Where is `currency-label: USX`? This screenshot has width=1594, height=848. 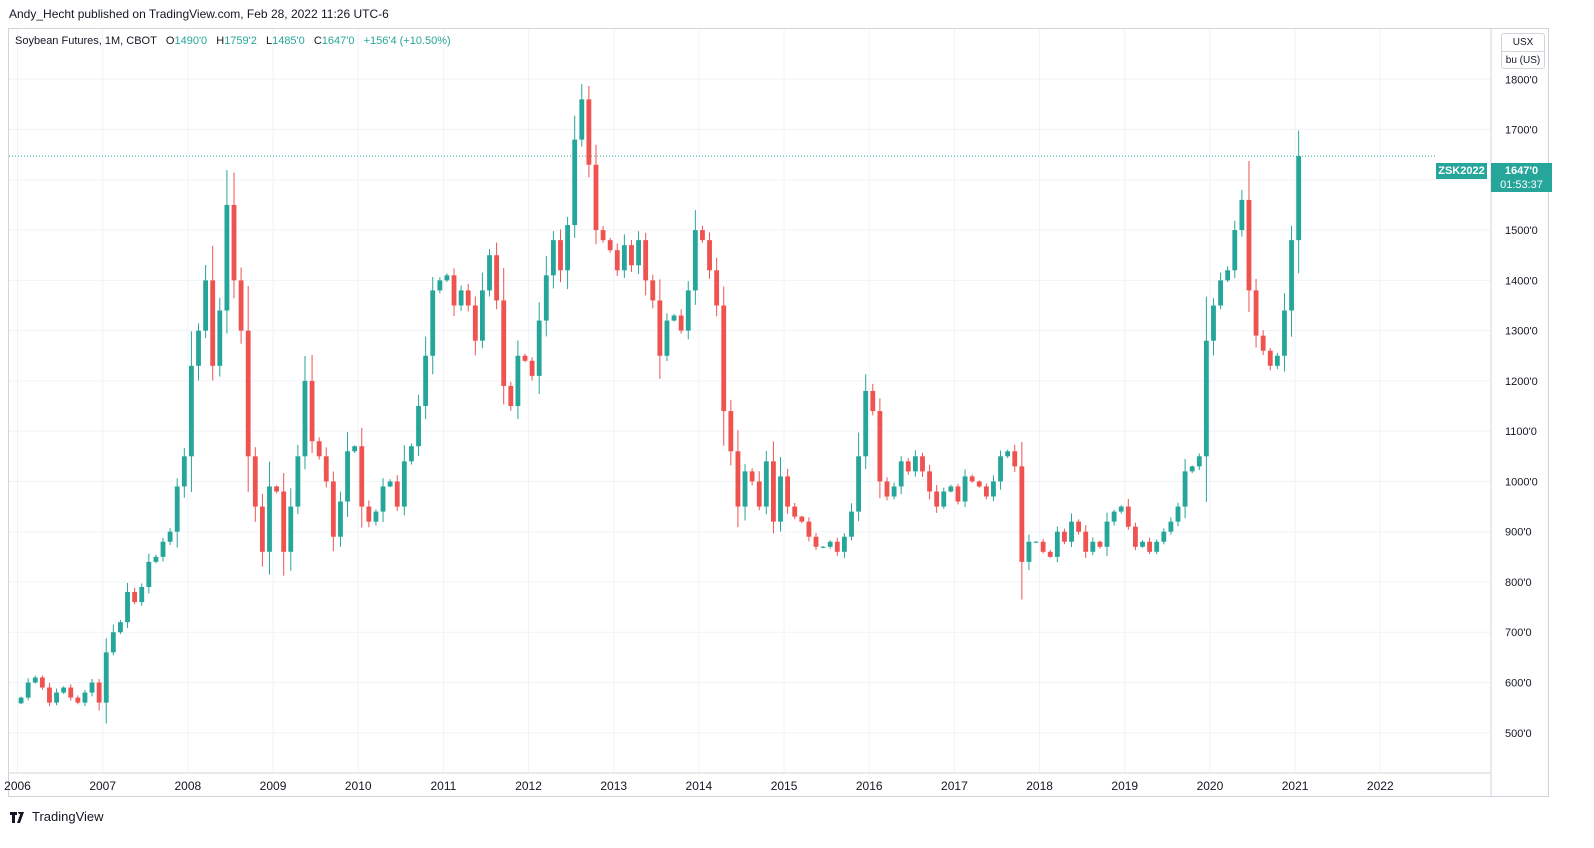 currency-label: USX is located at coordinates (1523, 42).